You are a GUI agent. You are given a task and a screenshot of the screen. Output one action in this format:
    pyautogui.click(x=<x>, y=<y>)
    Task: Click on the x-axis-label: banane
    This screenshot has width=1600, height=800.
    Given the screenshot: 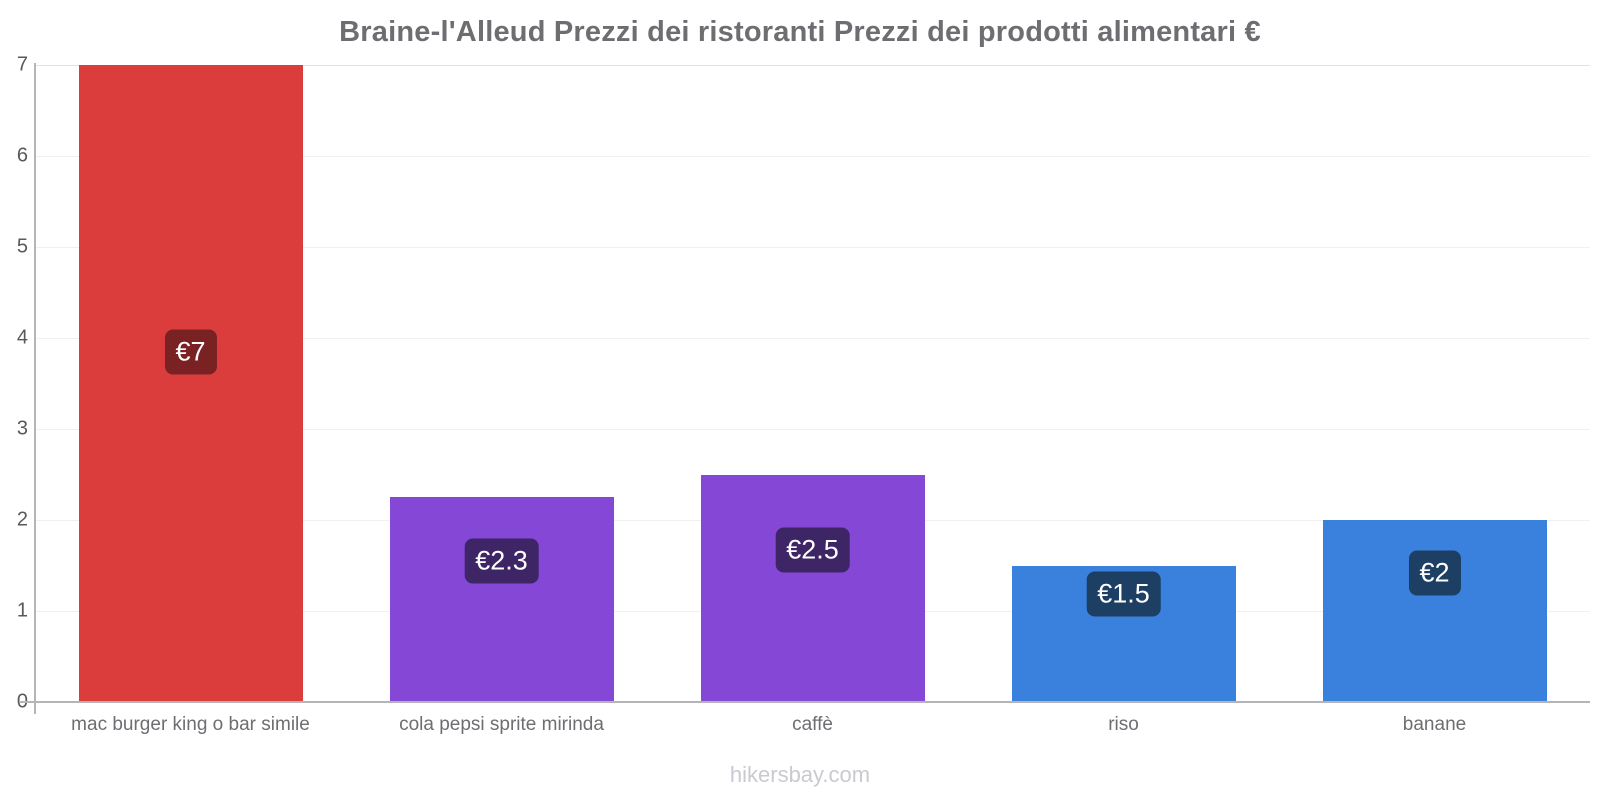 What is the action you would take?
    pyautogui.click(x=1434, y=724)
    